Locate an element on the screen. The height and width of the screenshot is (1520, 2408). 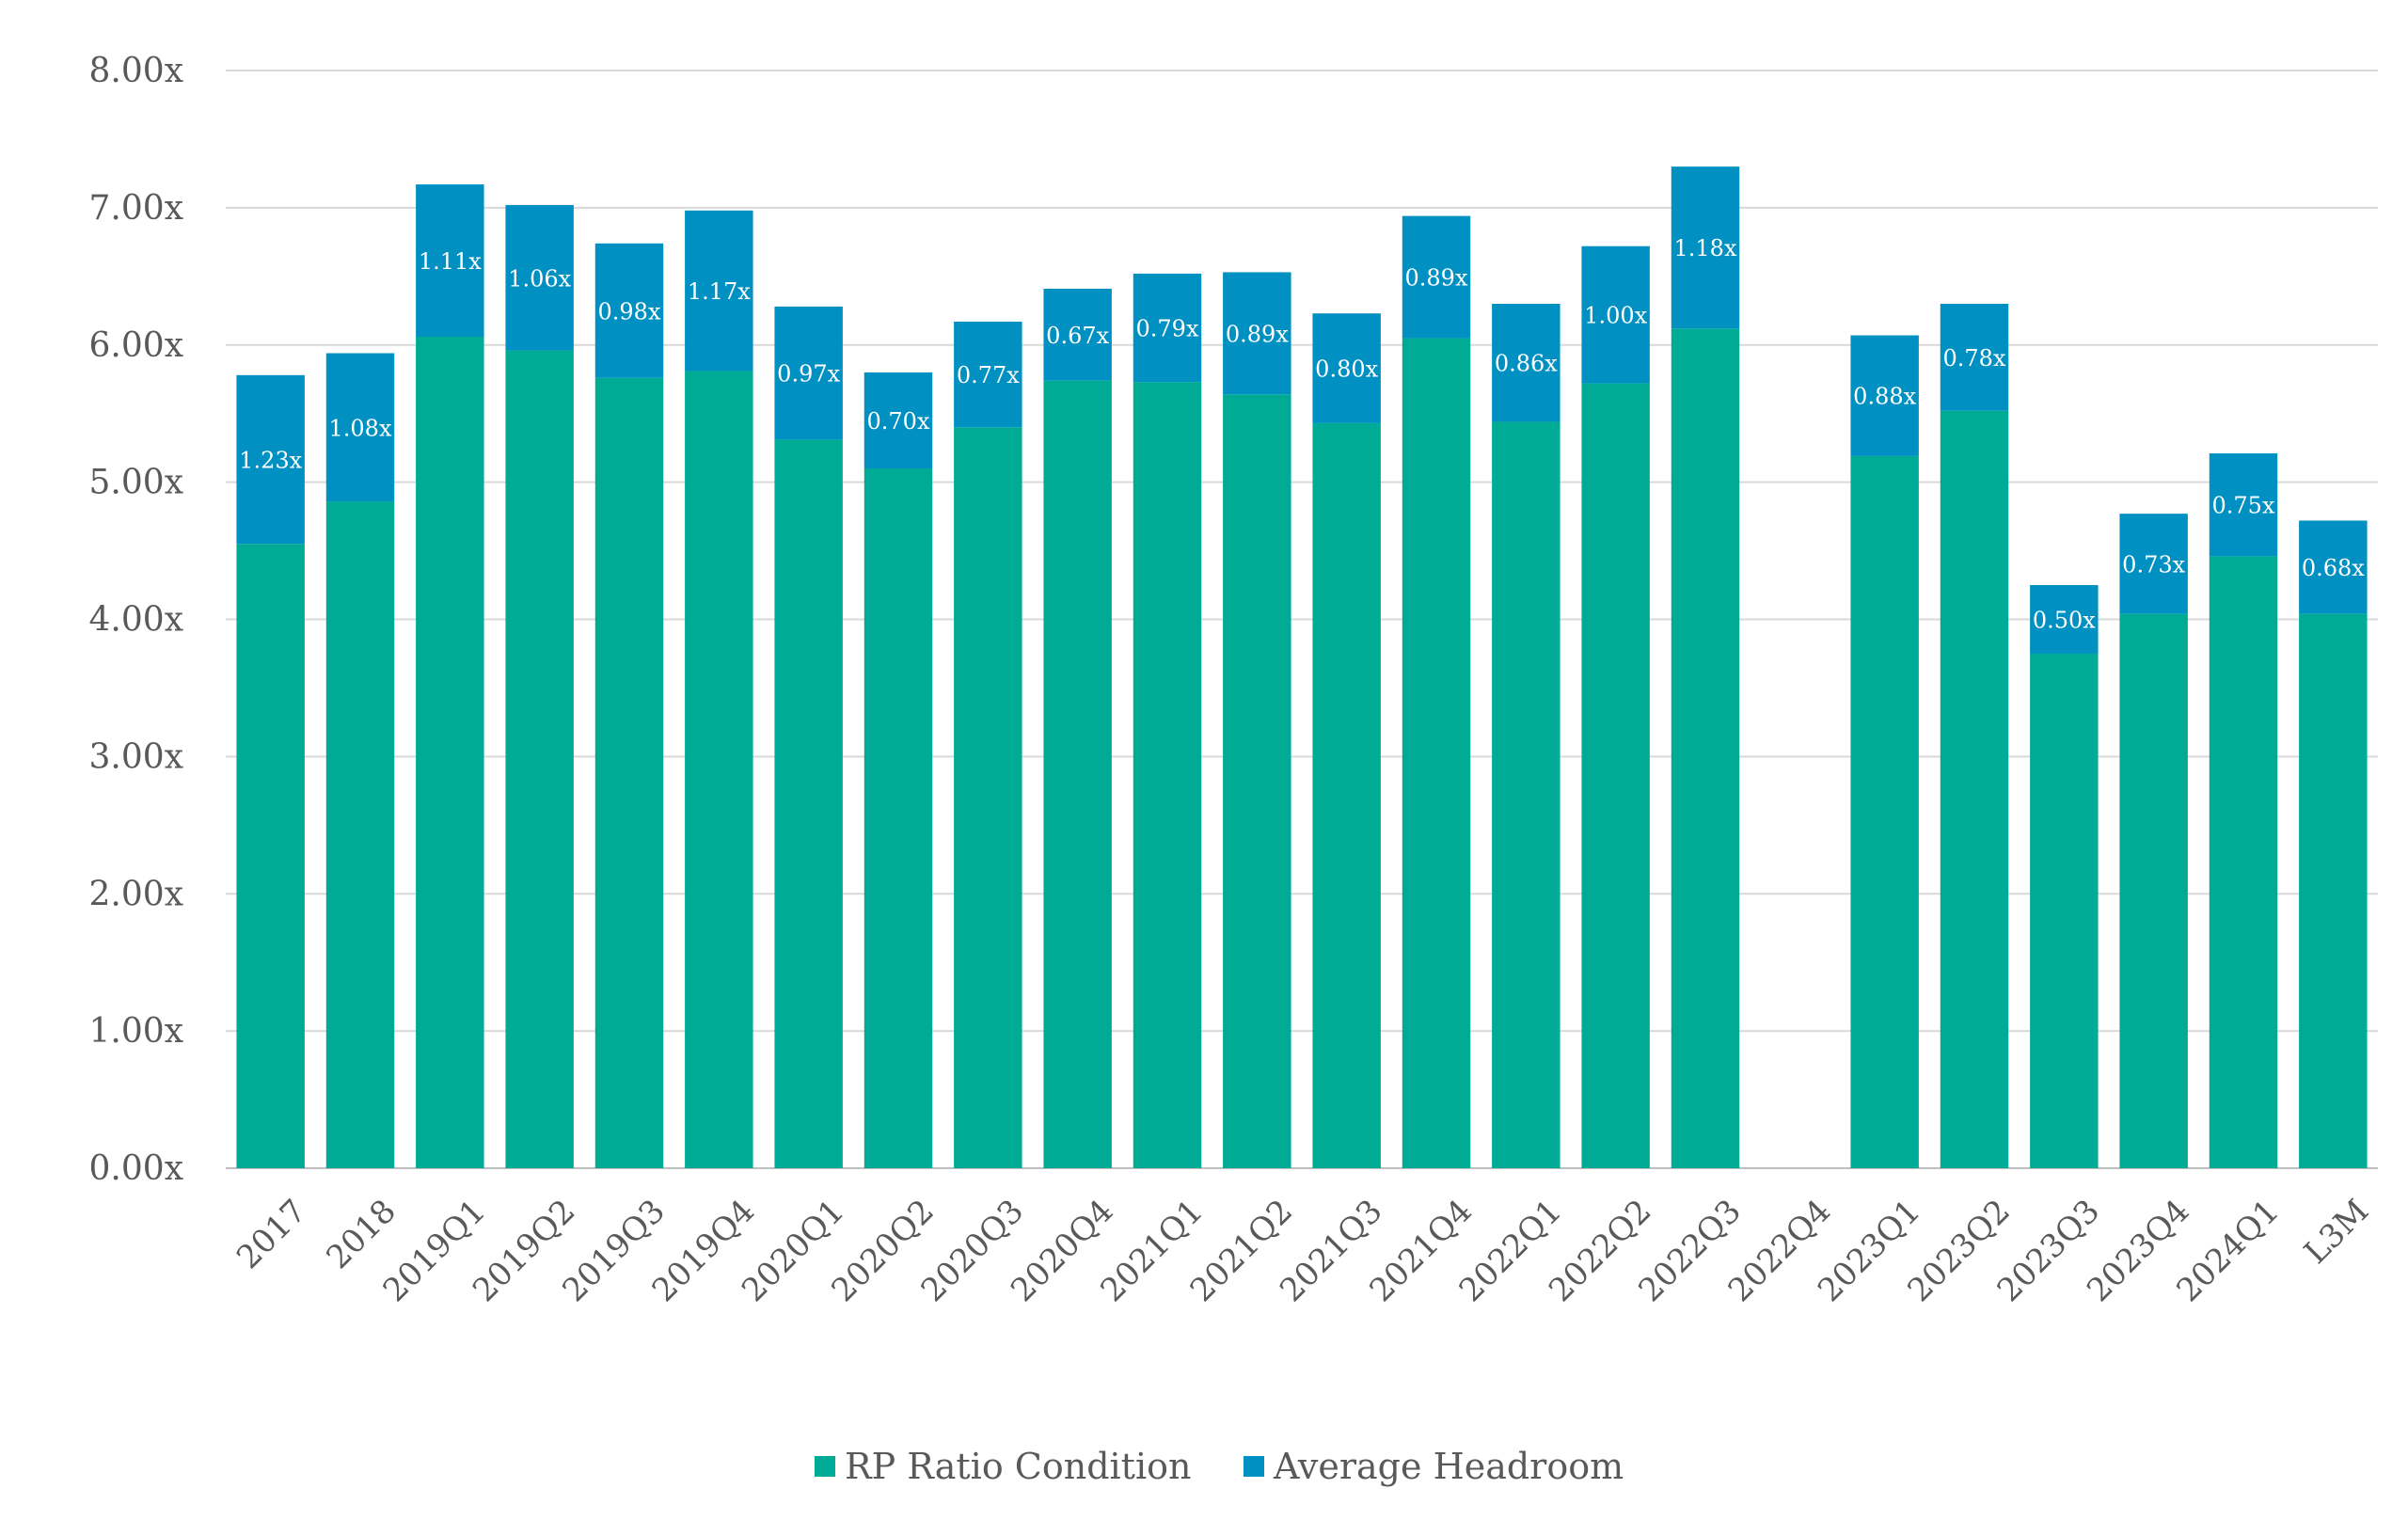
data-label-headroom: 0.70x is located at coordinates (899, 421).